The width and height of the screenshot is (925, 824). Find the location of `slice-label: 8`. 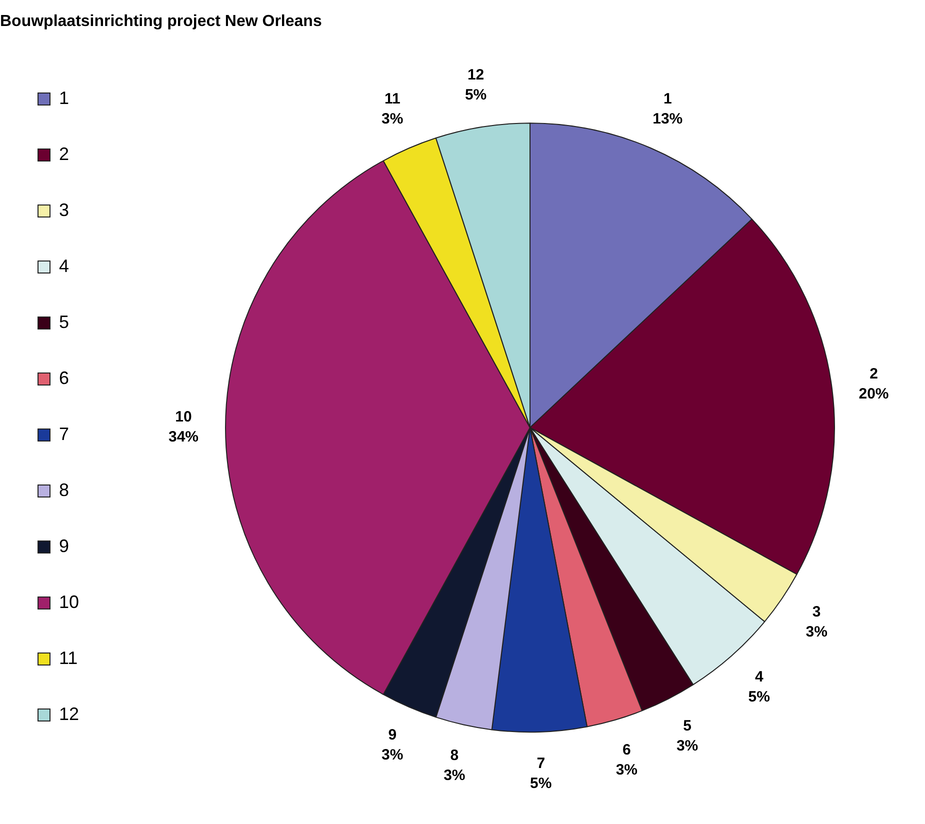

slice-label: 8 is located at coordinates (454, 755).